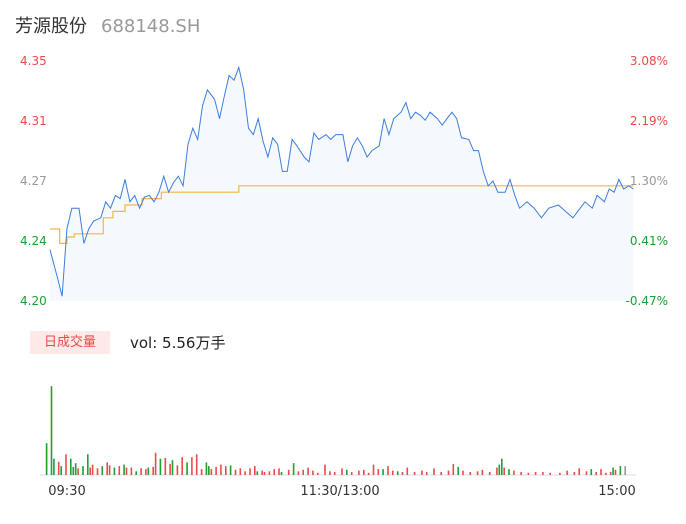 The image size is (686, 524). What do you see at coordinates (33, 301) in the screenshot?
I see `left-tick-label: 4.20` at bounding box center [33, 301].